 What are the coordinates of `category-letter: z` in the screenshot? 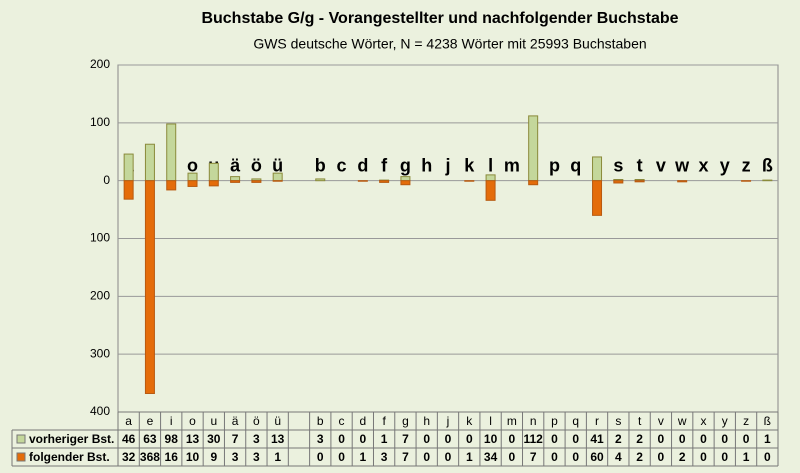 It's located at (746, 165).